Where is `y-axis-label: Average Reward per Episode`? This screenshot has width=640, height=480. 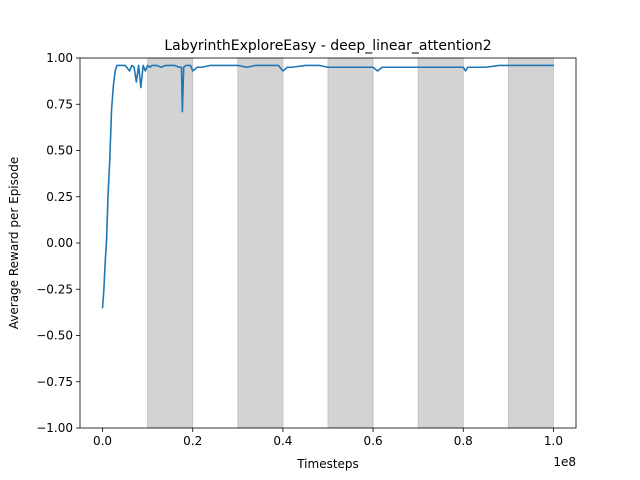 y-axis-label: Average Reward per Episode is located at coordinates (14, 243).